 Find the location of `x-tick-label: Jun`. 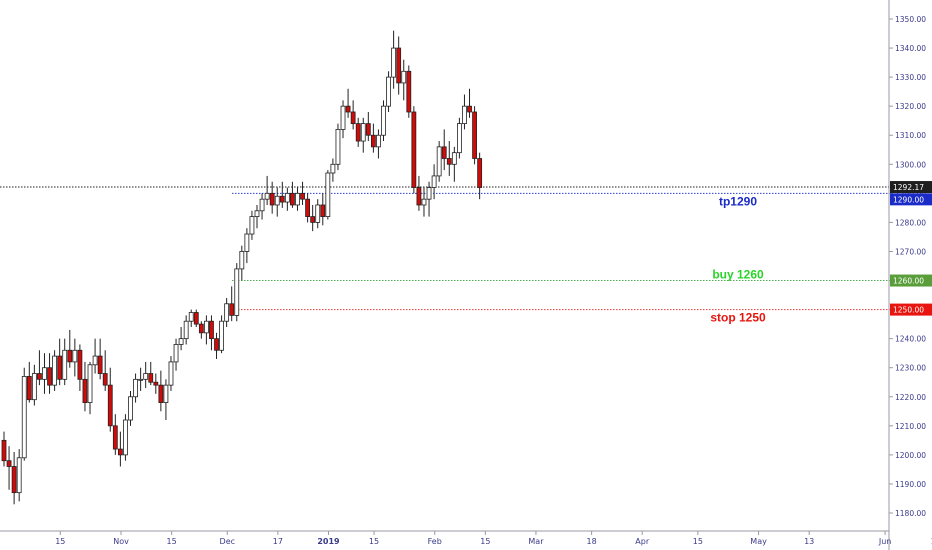

x-tick-label: Jun is located at coordinates (885, 541).